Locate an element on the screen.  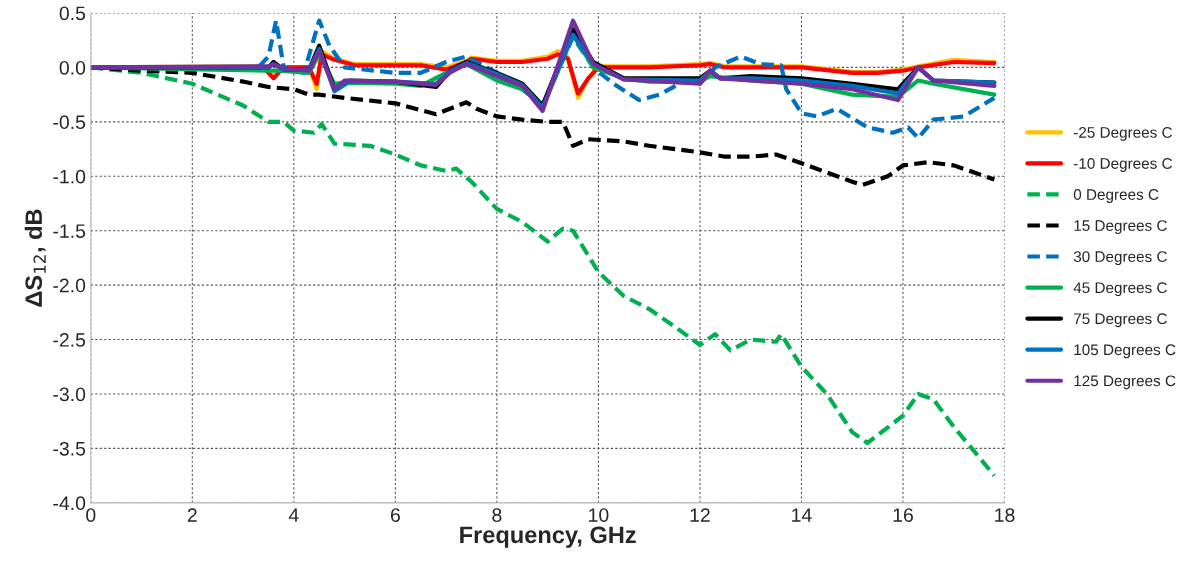
x-tick-label: 16 is located at coordinates (903, 515).